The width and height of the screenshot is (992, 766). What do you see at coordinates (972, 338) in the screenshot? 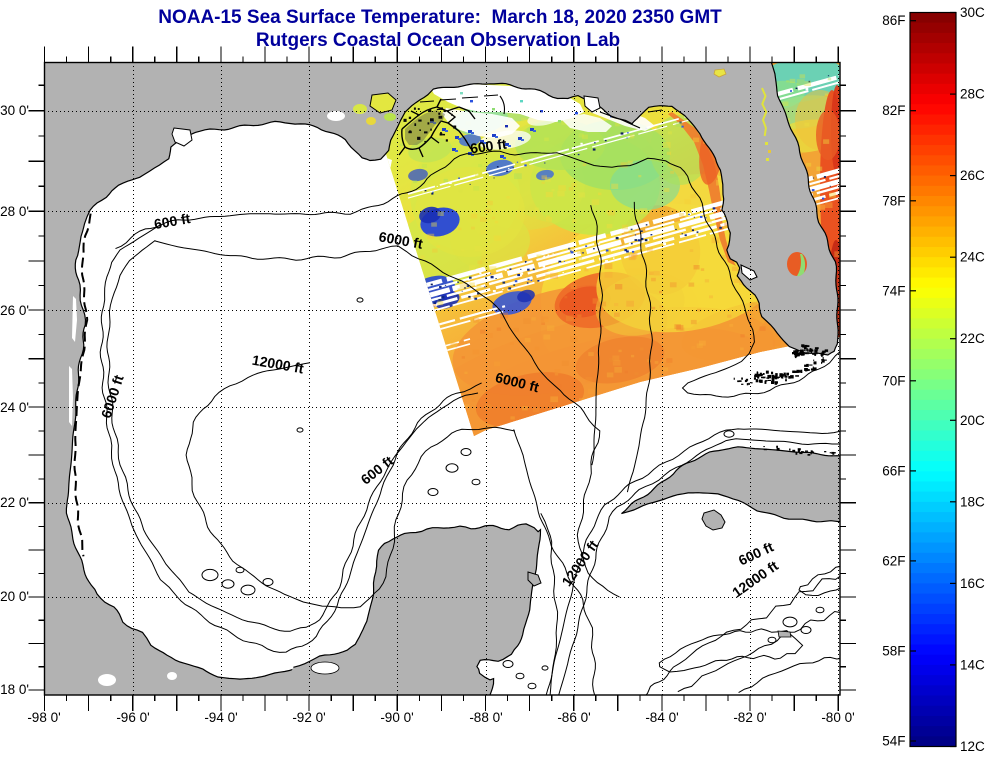
I see `svg-text: 22C` at bounding box center [972, 338].